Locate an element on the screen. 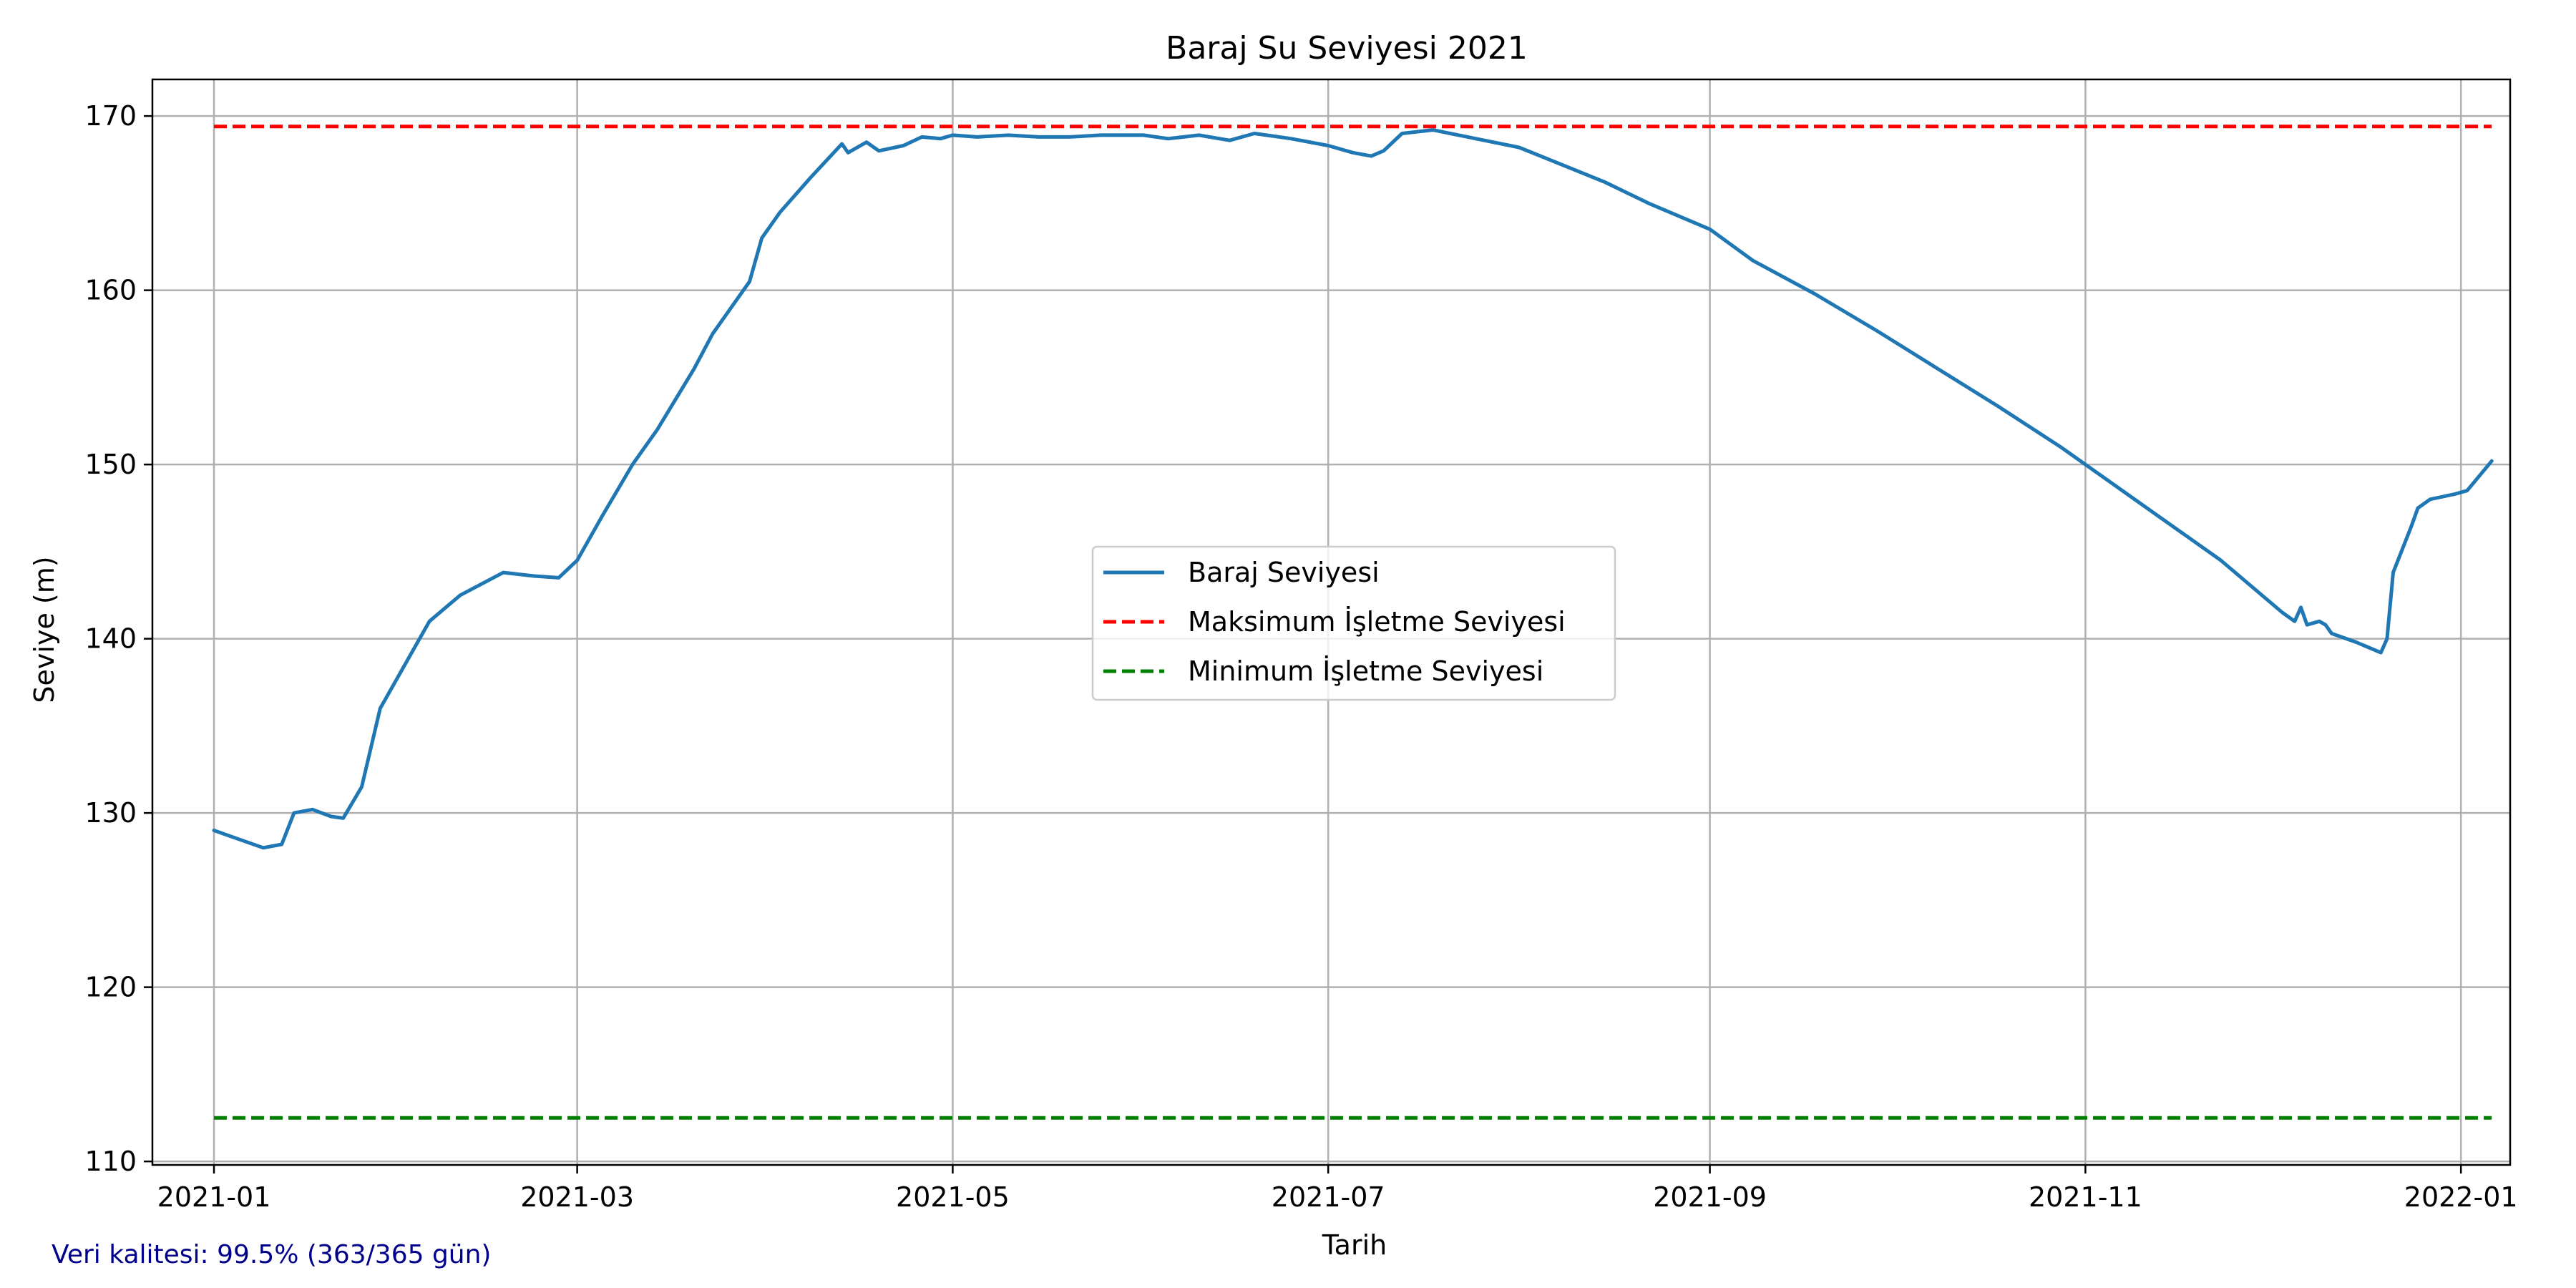 The image size is (2576, 1288). y-tick-label: 110 is located at coordinates (110, 1161).